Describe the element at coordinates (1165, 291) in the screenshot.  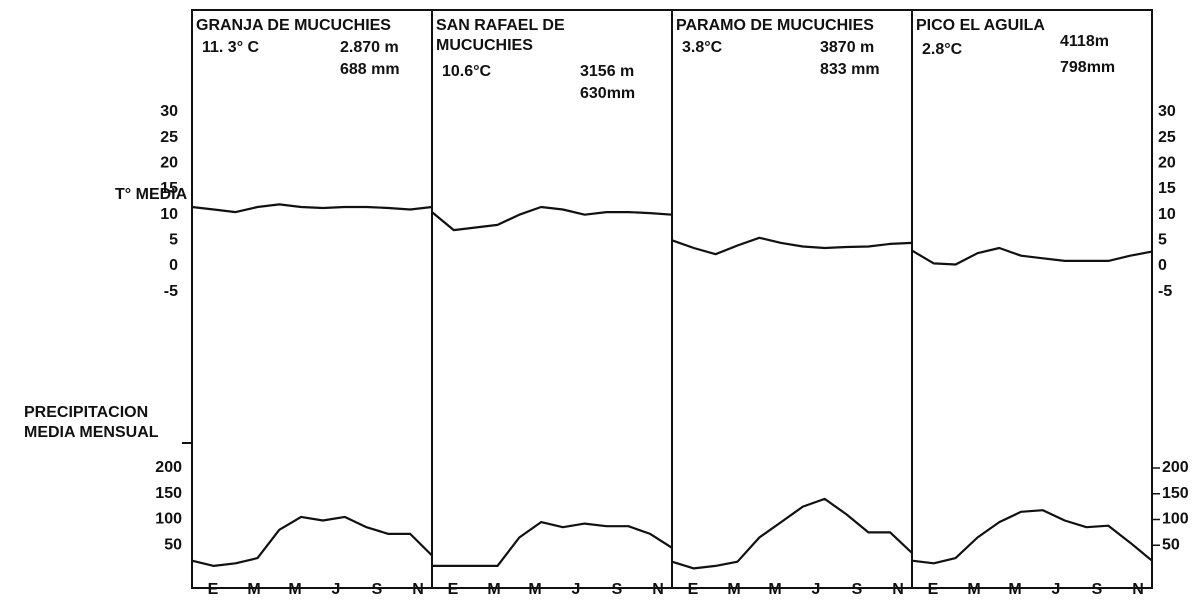
I see `y-tick-label-right: -5` at that location.